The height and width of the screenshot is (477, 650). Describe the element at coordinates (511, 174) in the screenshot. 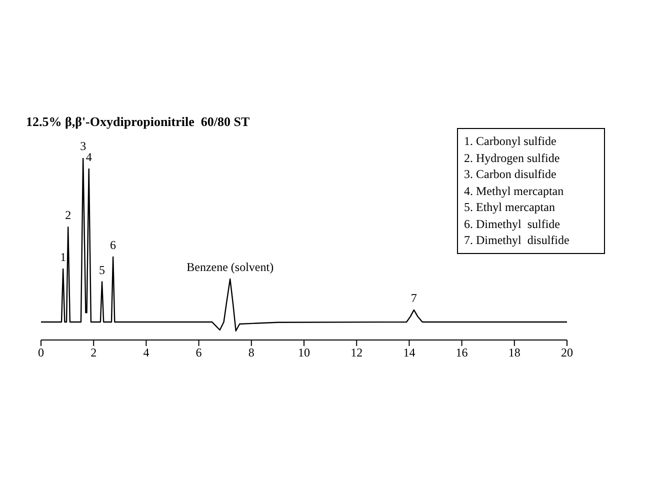

I see `annotation: 3. Carbon disulfide` at that location.